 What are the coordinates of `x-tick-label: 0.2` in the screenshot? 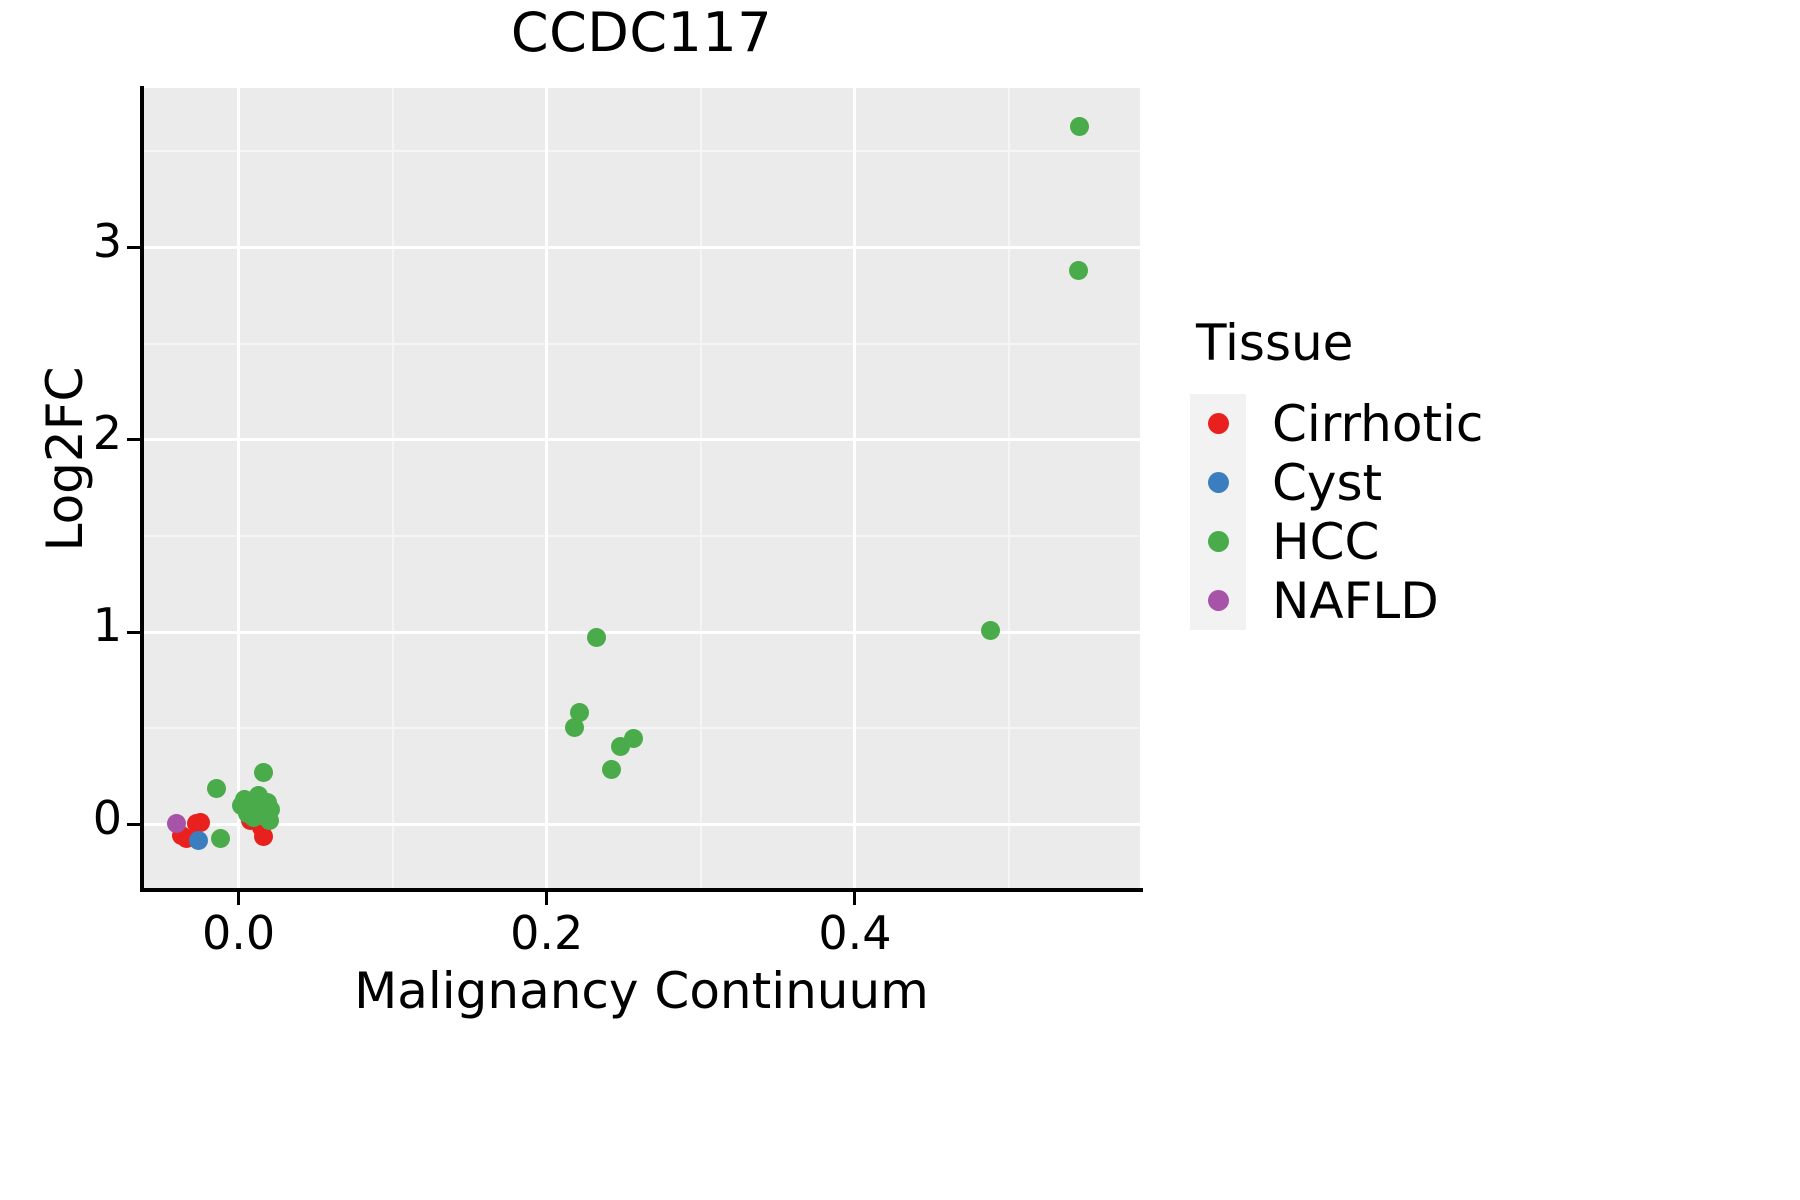 It's located at (547, 933).